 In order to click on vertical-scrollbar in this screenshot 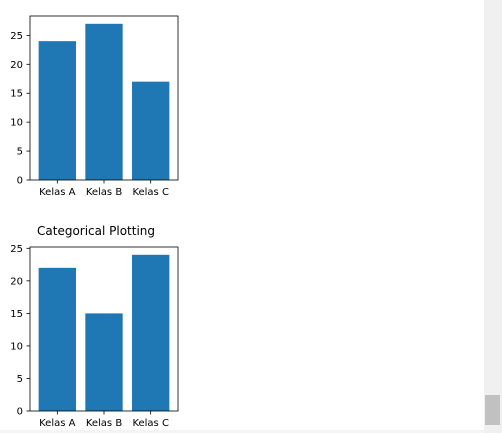, I will do `click(493, 216)`.